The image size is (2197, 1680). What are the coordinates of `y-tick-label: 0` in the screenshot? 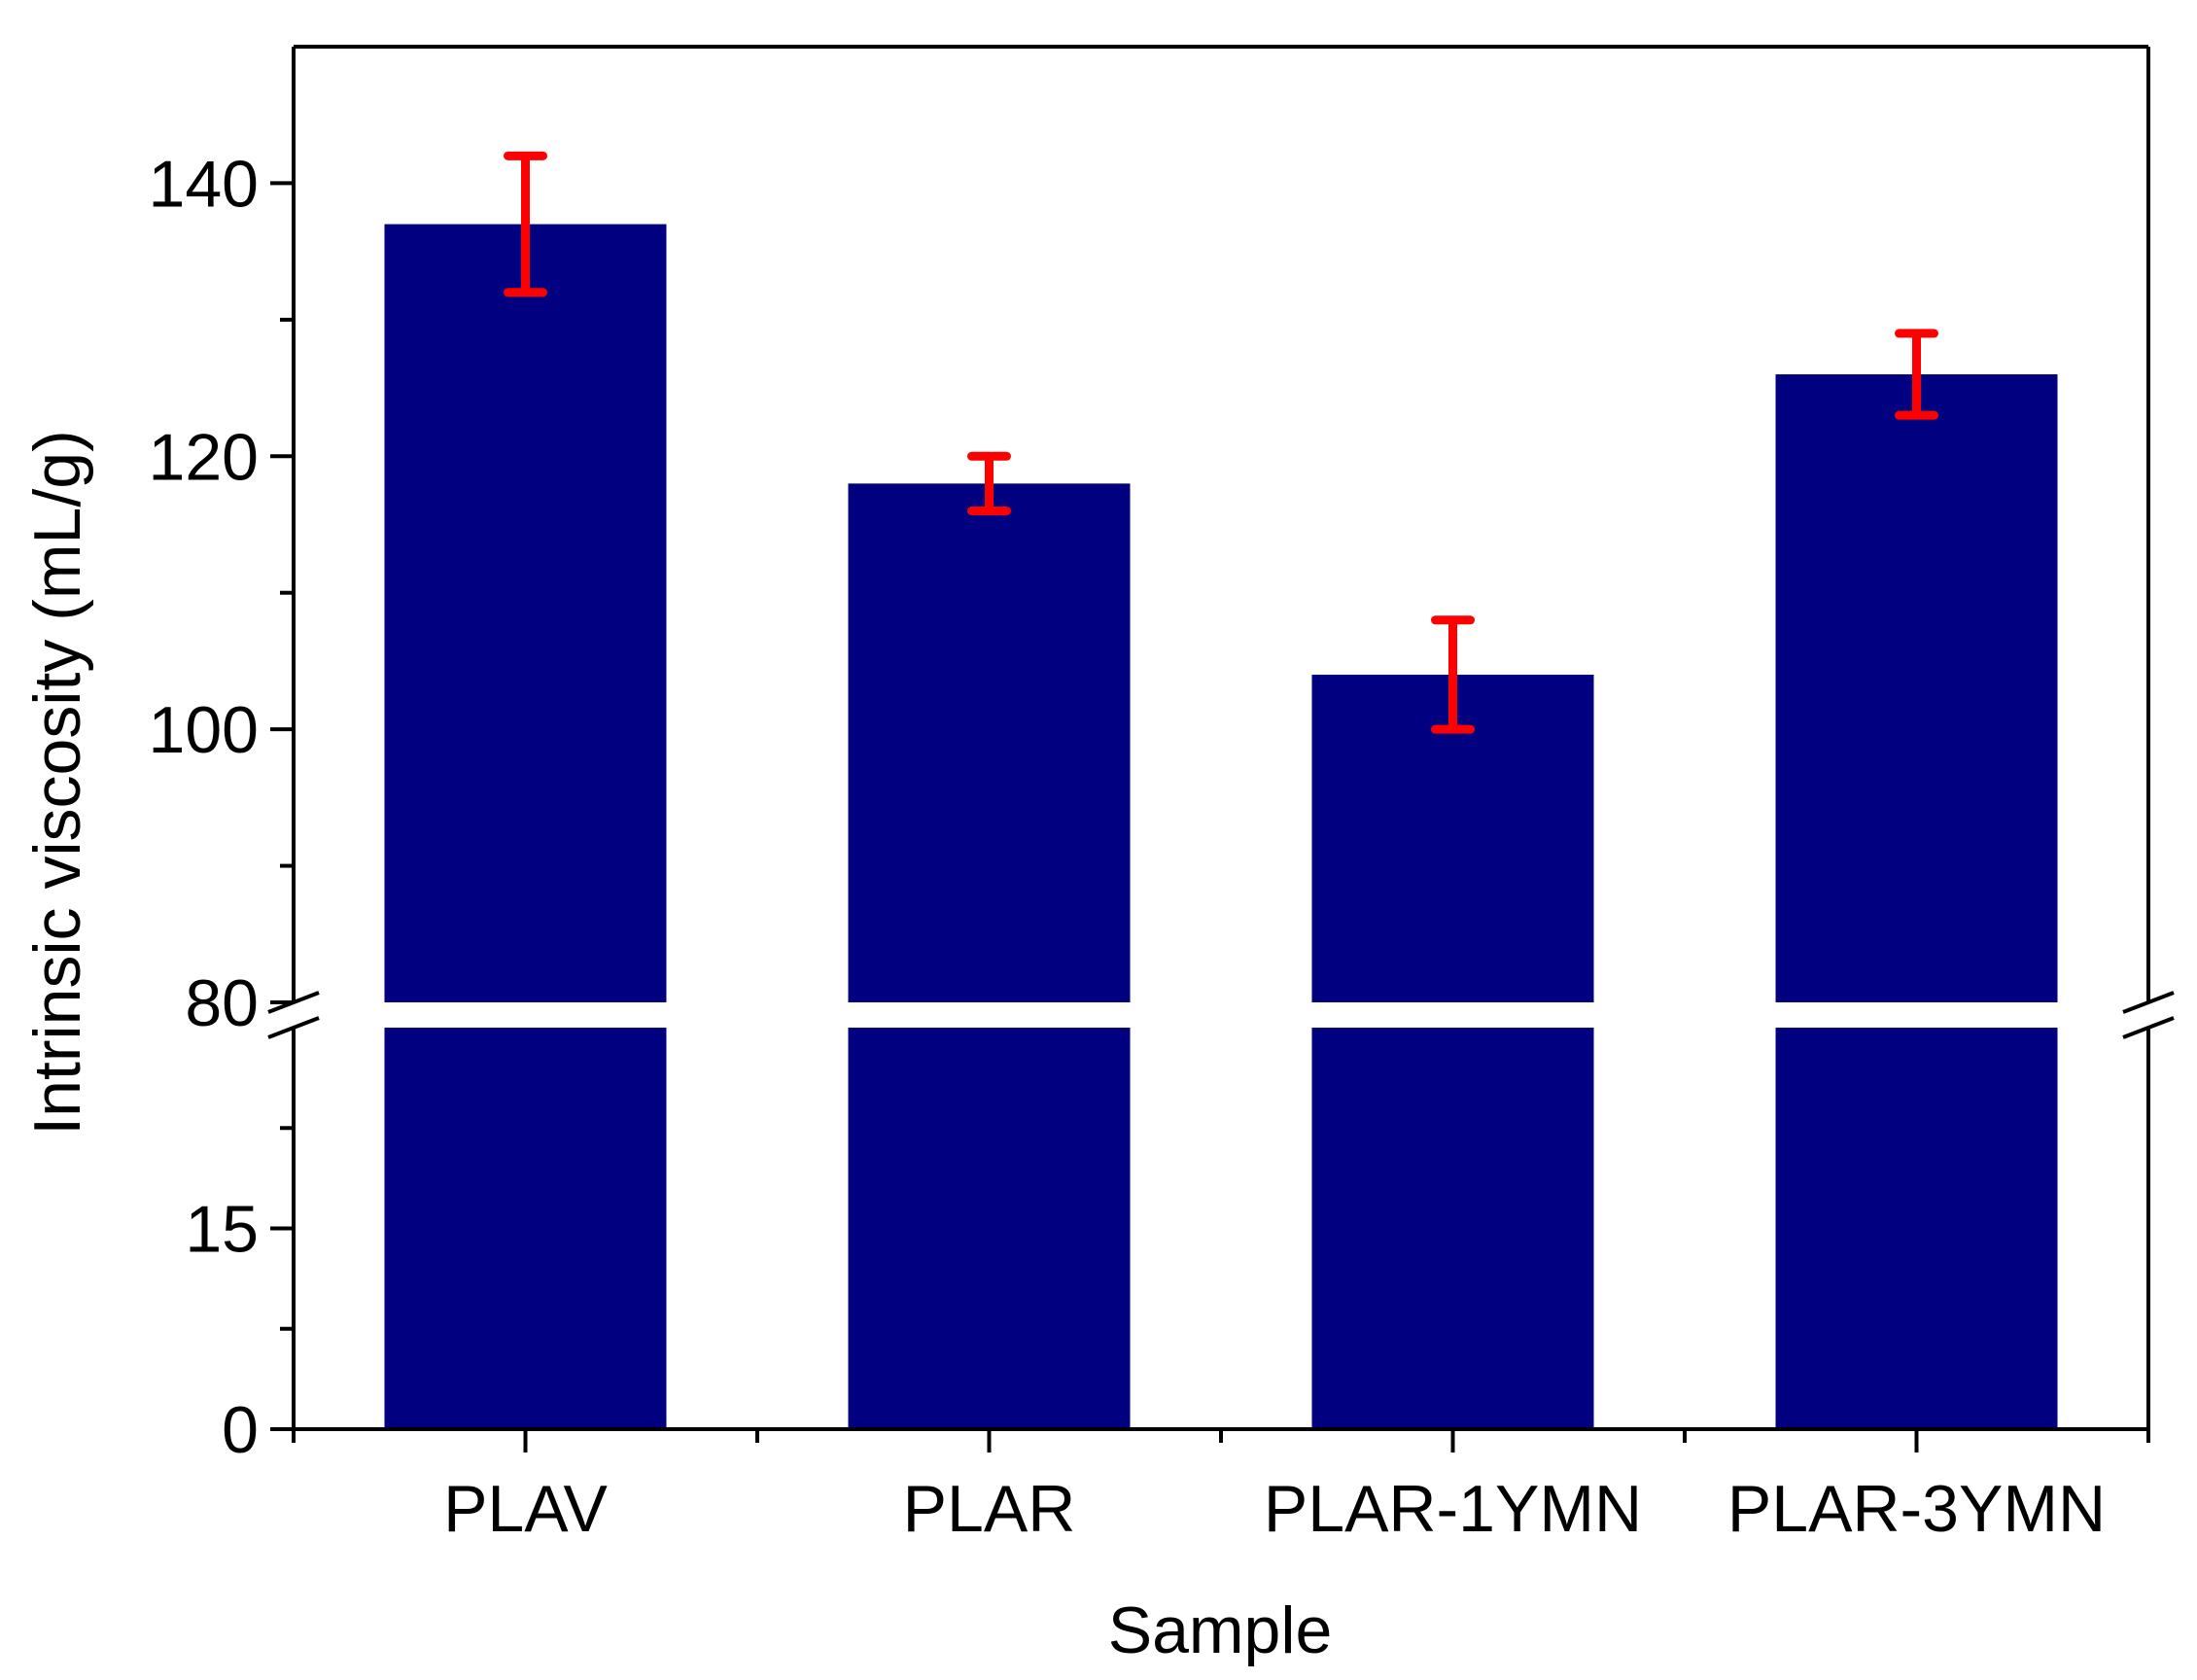 It's located at (240, 1430).